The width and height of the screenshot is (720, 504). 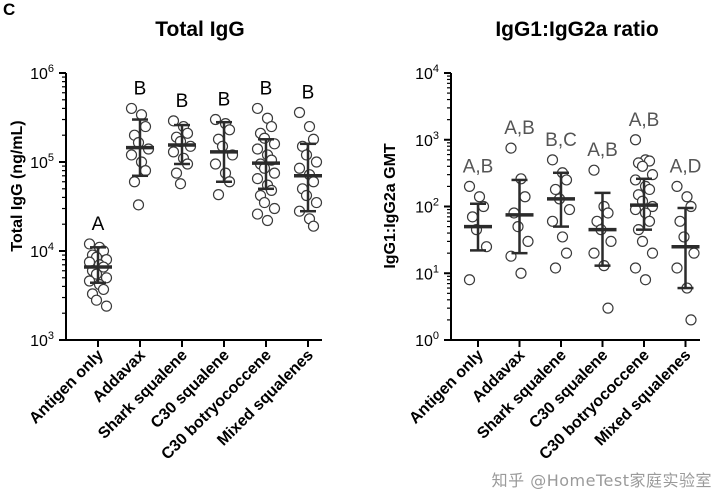 I want to click on panel-letter: C, so click(x=9, y=9).